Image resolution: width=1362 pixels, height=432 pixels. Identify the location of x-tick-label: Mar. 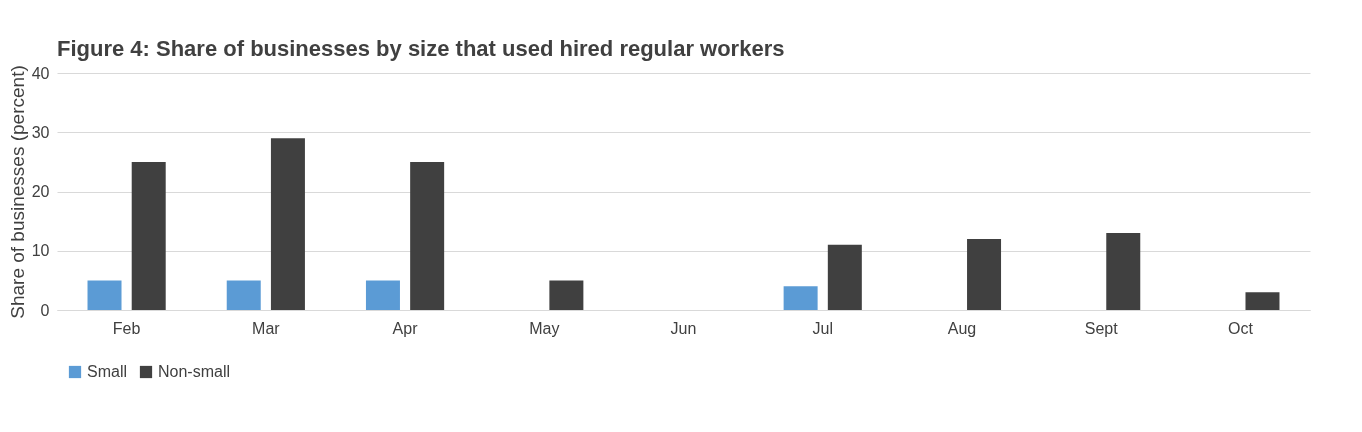
(266, 328).